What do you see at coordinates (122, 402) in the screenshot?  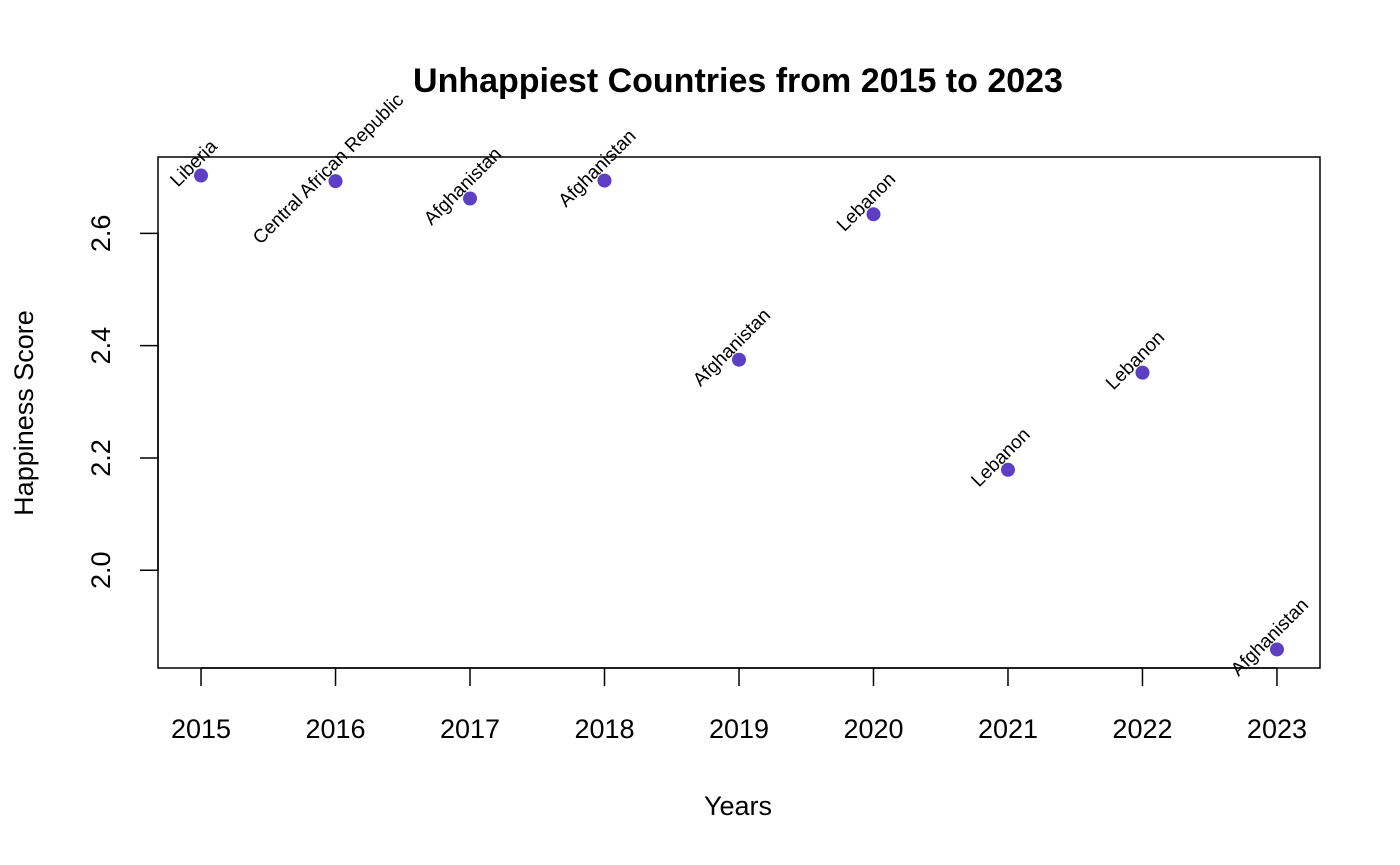 I see `y-axis: 2.0 2.2 2.4 2.6` at bounding box center [122, 402].